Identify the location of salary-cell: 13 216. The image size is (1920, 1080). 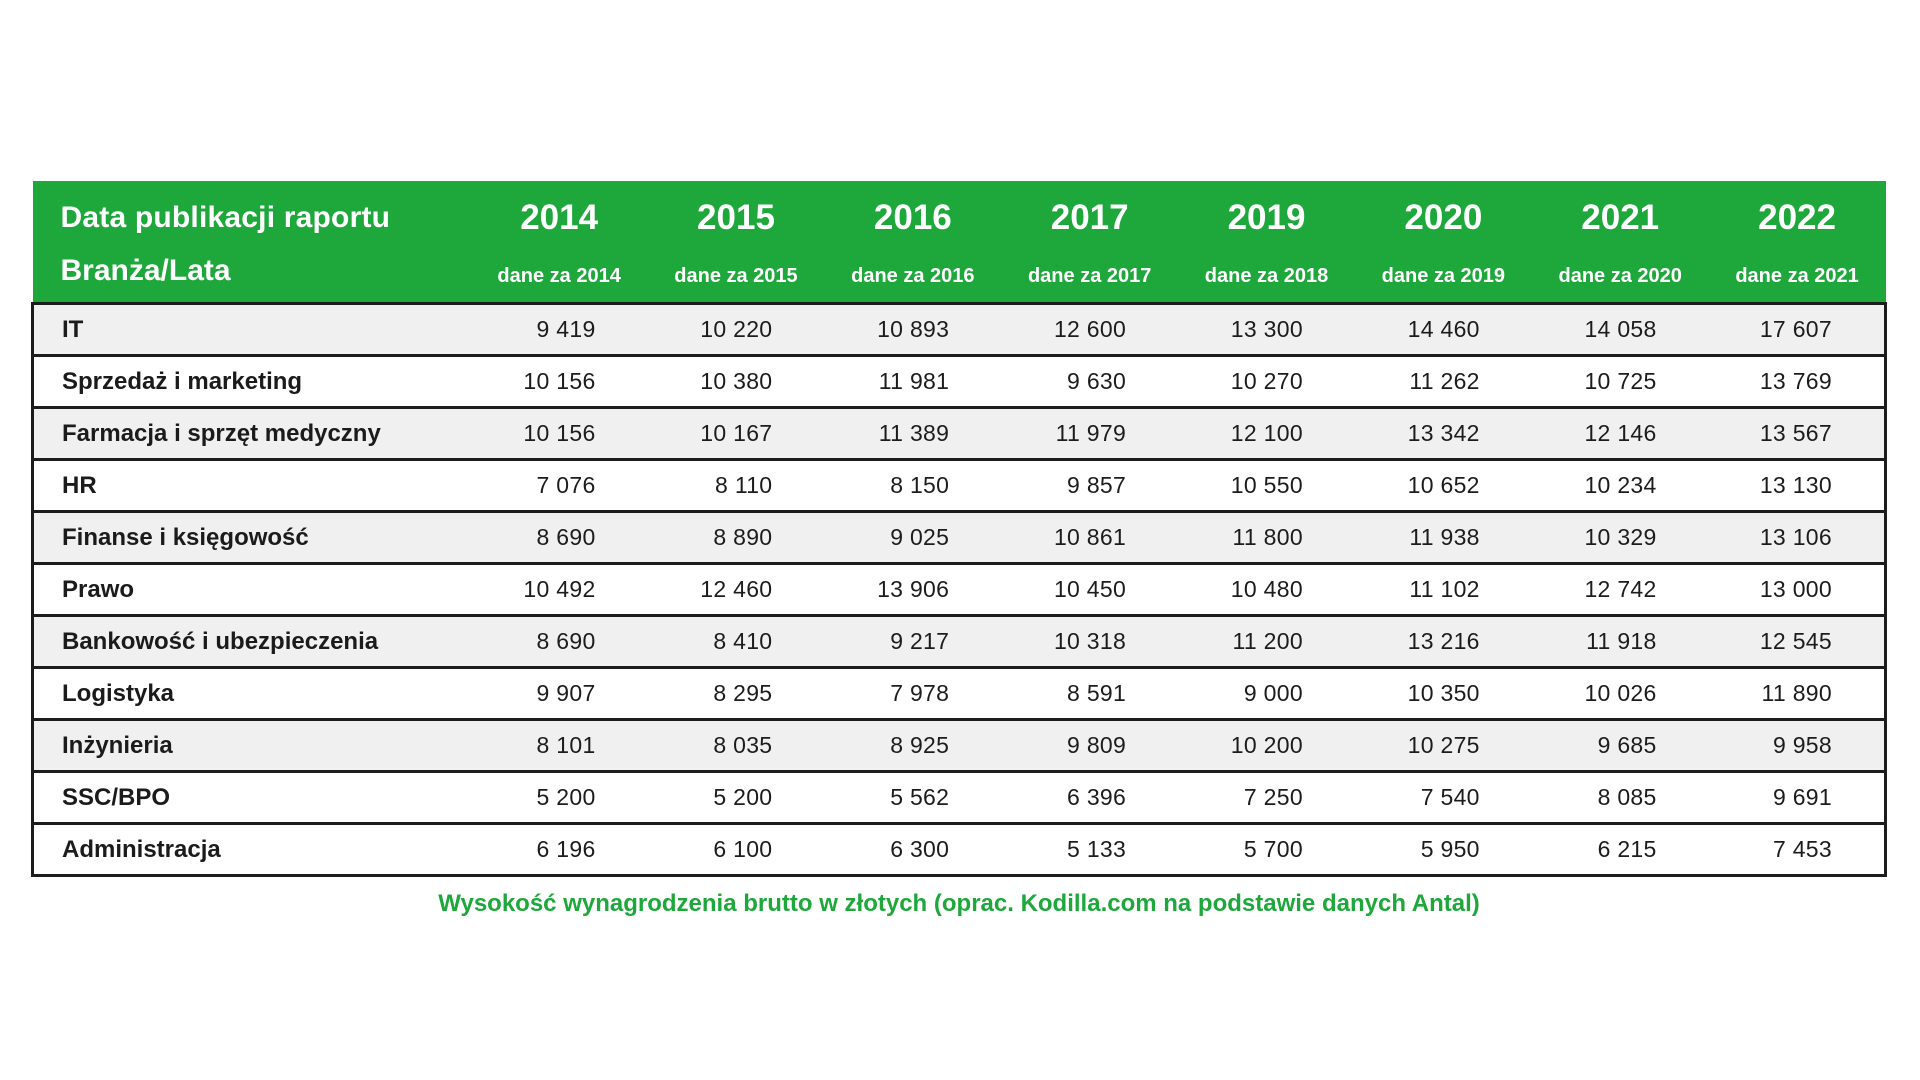
(1443, 641).